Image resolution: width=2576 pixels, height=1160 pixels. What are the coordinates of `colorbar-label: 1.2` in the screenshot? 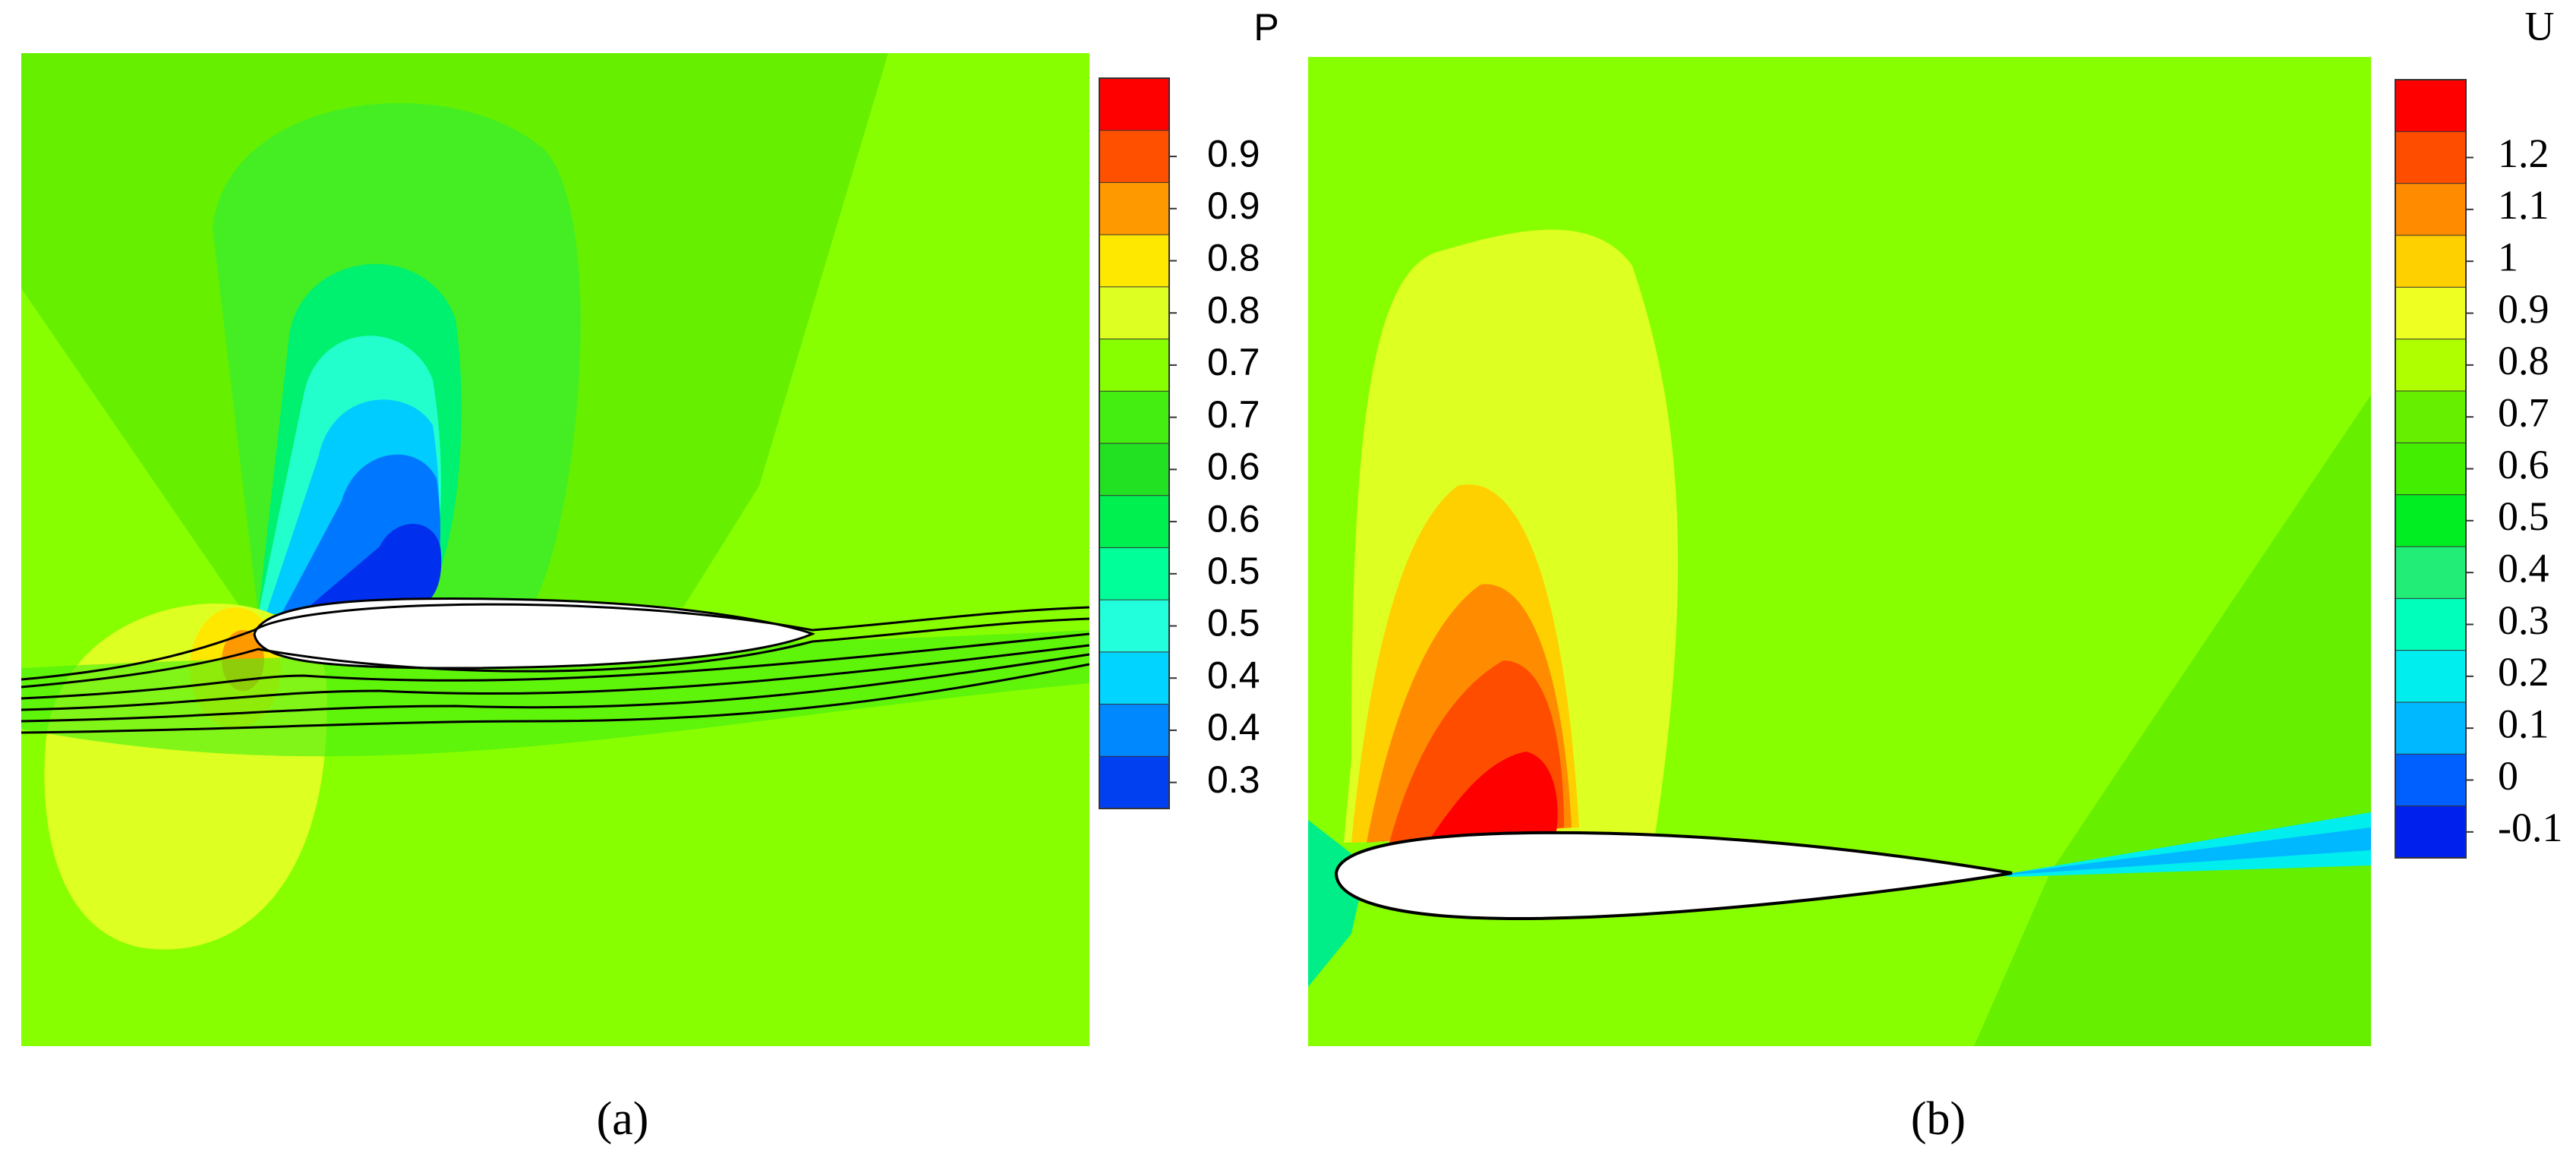 It's located at (2523, 153).